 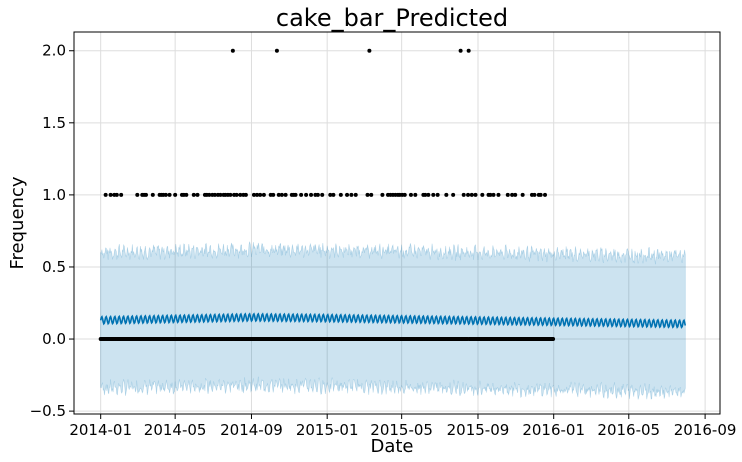 I want to click on y-axis: −0.5 0.0 0.5 1.0 1.5 2.0, so click(x=52, y=231).